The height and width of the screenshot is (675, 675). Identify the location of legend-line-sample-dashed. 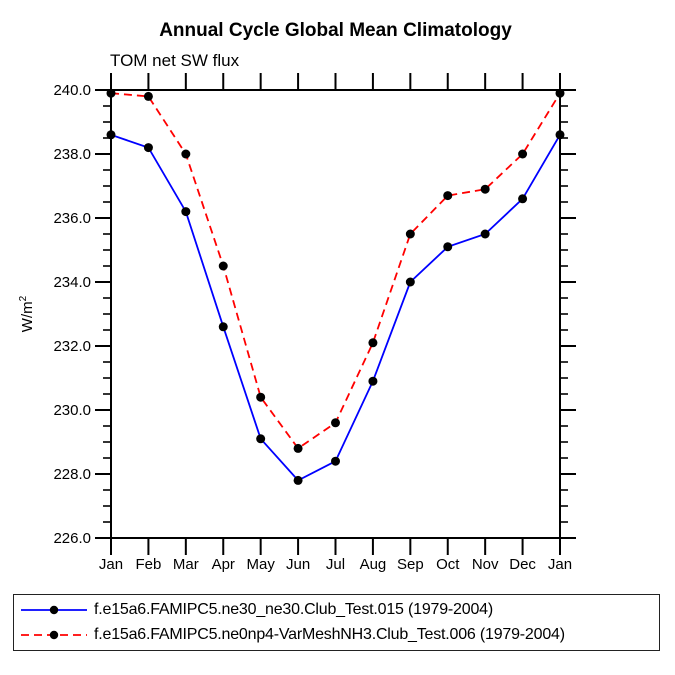
(54, 635).